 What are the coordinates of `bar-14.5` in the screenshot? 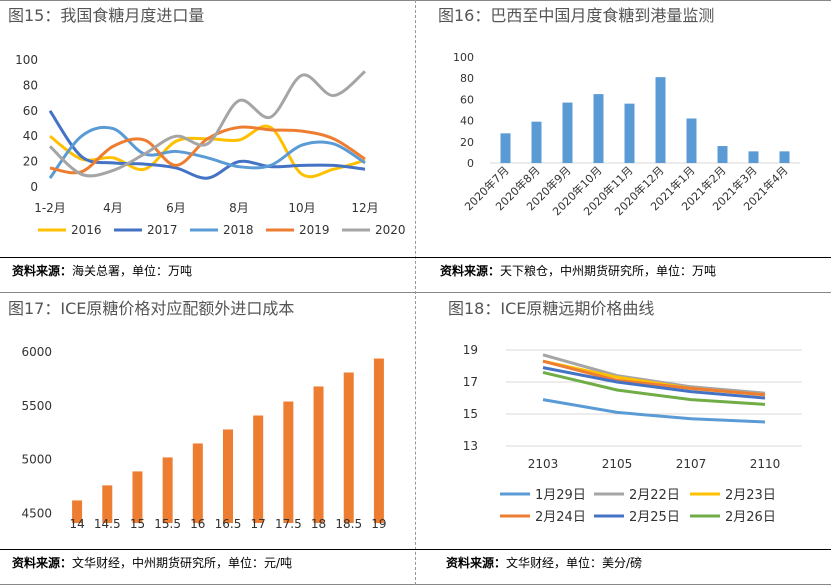 It's located at (107, 504).